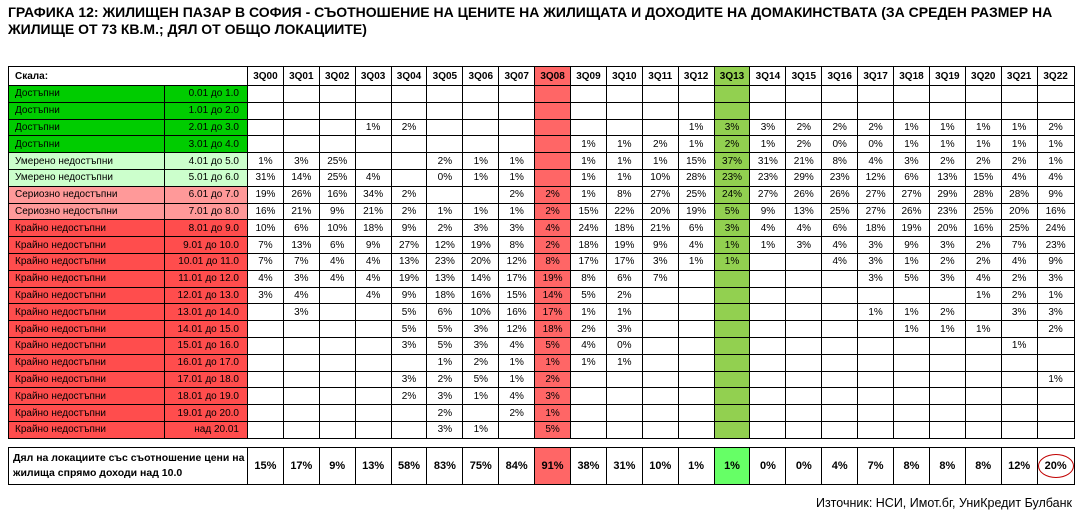 The image size is (1082, 518). I want to click on range-label: 0.01 до 1.0, so click(206, 94).